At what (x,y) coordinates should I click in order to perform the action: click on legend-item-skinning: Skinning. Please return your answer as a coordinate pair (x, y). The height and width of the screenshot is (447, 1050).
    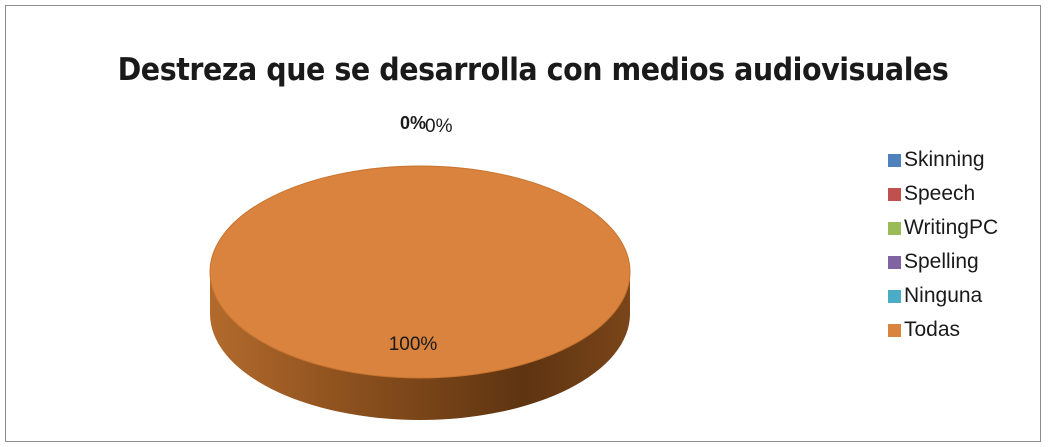
    Looking at the image, I should click on (963, 160).